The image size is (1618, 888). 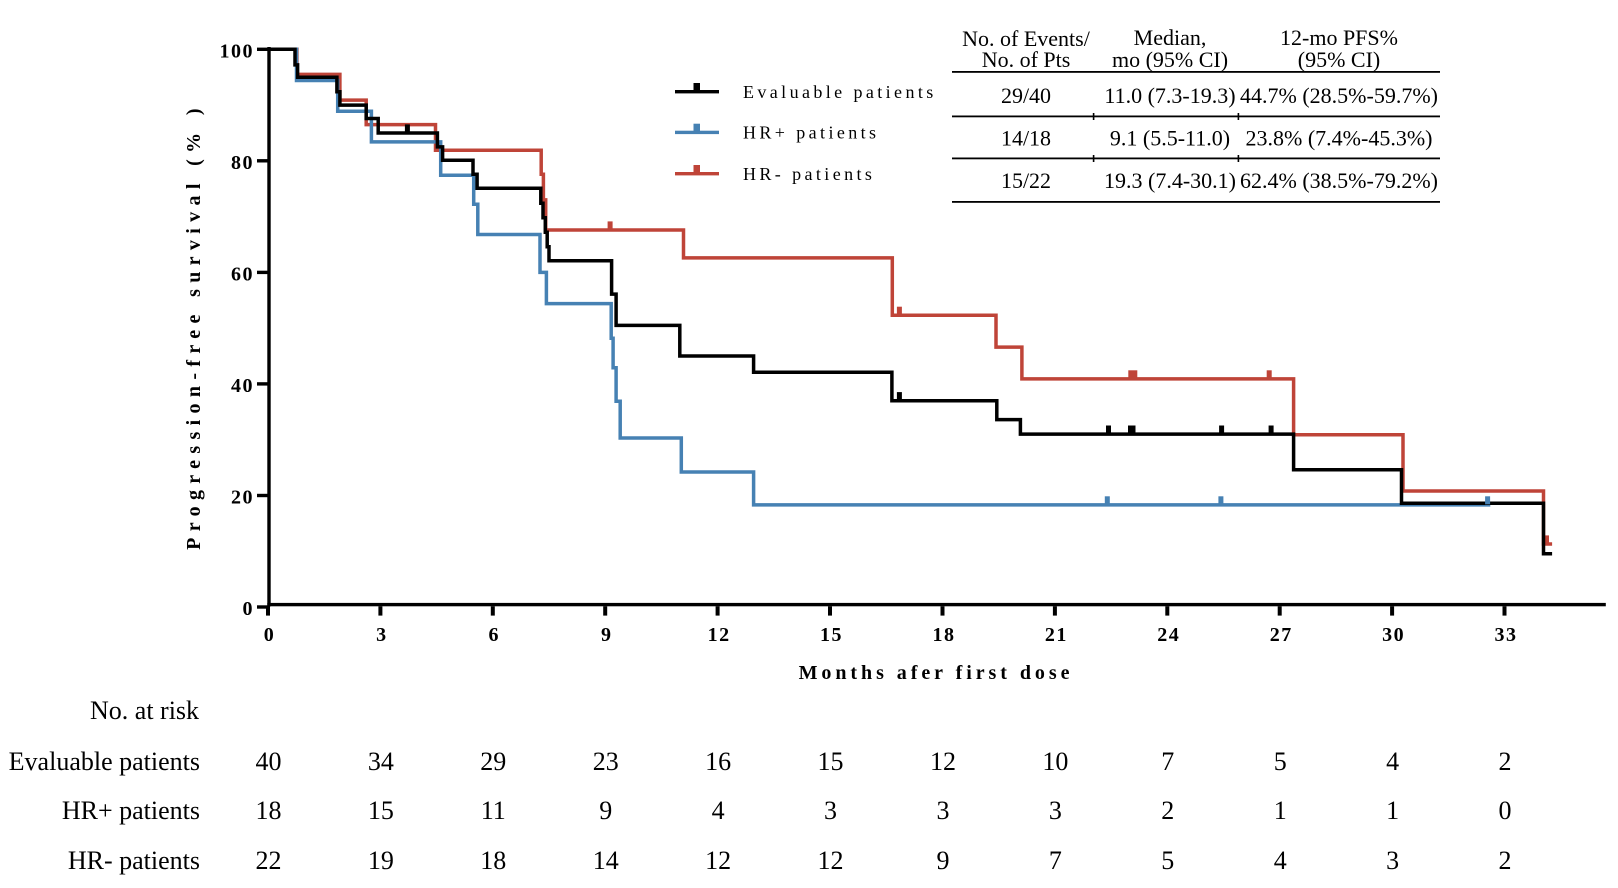 What do you see at coordinates (1055, 761) in the screenshot?
I see `svg-text: 10` at bounding box center [1055, 761].